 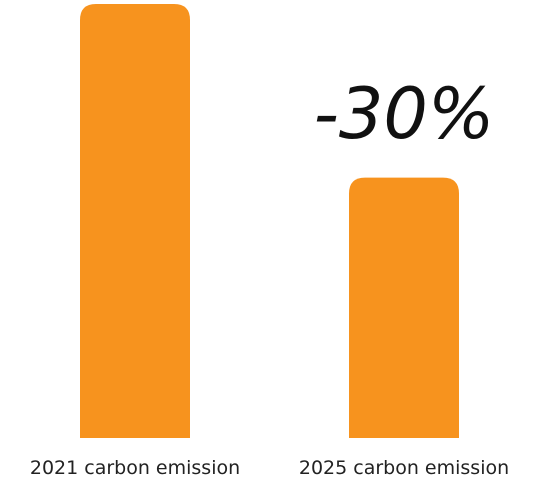 What do you see at coordinates (269, 467) in the screenshot?
I see `category-labels-group: 2021 carbon emission 2025 carbon emission` at bounding box center [269, 467].